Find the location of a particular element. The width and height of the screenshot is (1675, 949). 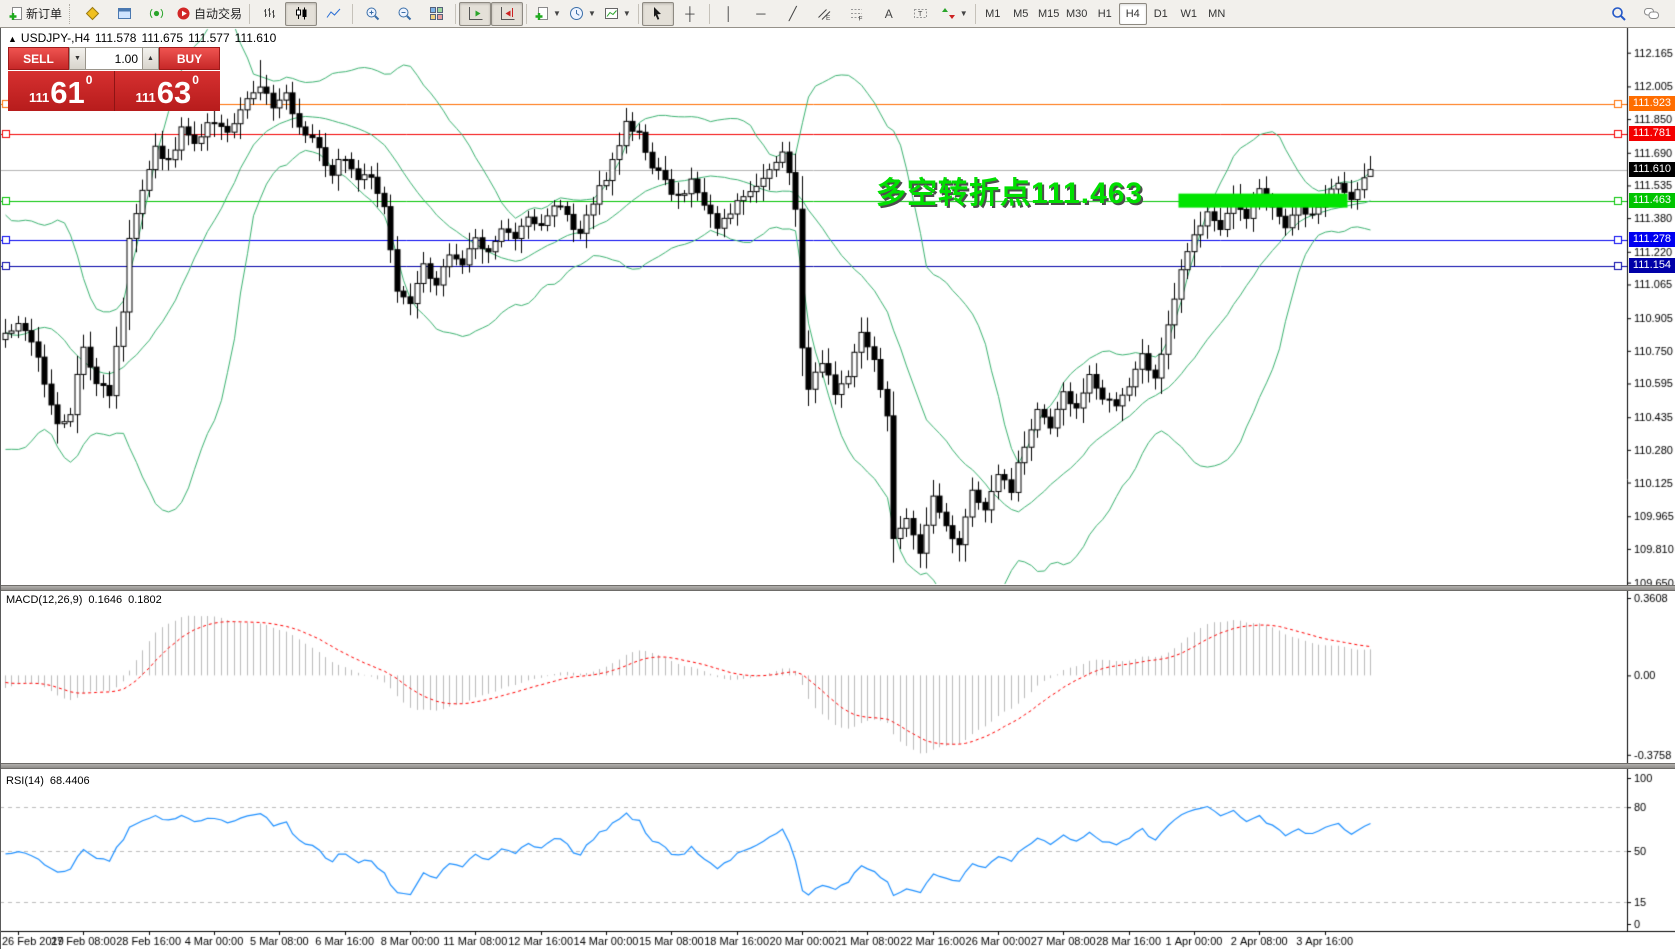

vertical-line-button: │ is located at coordinates (729, 14).